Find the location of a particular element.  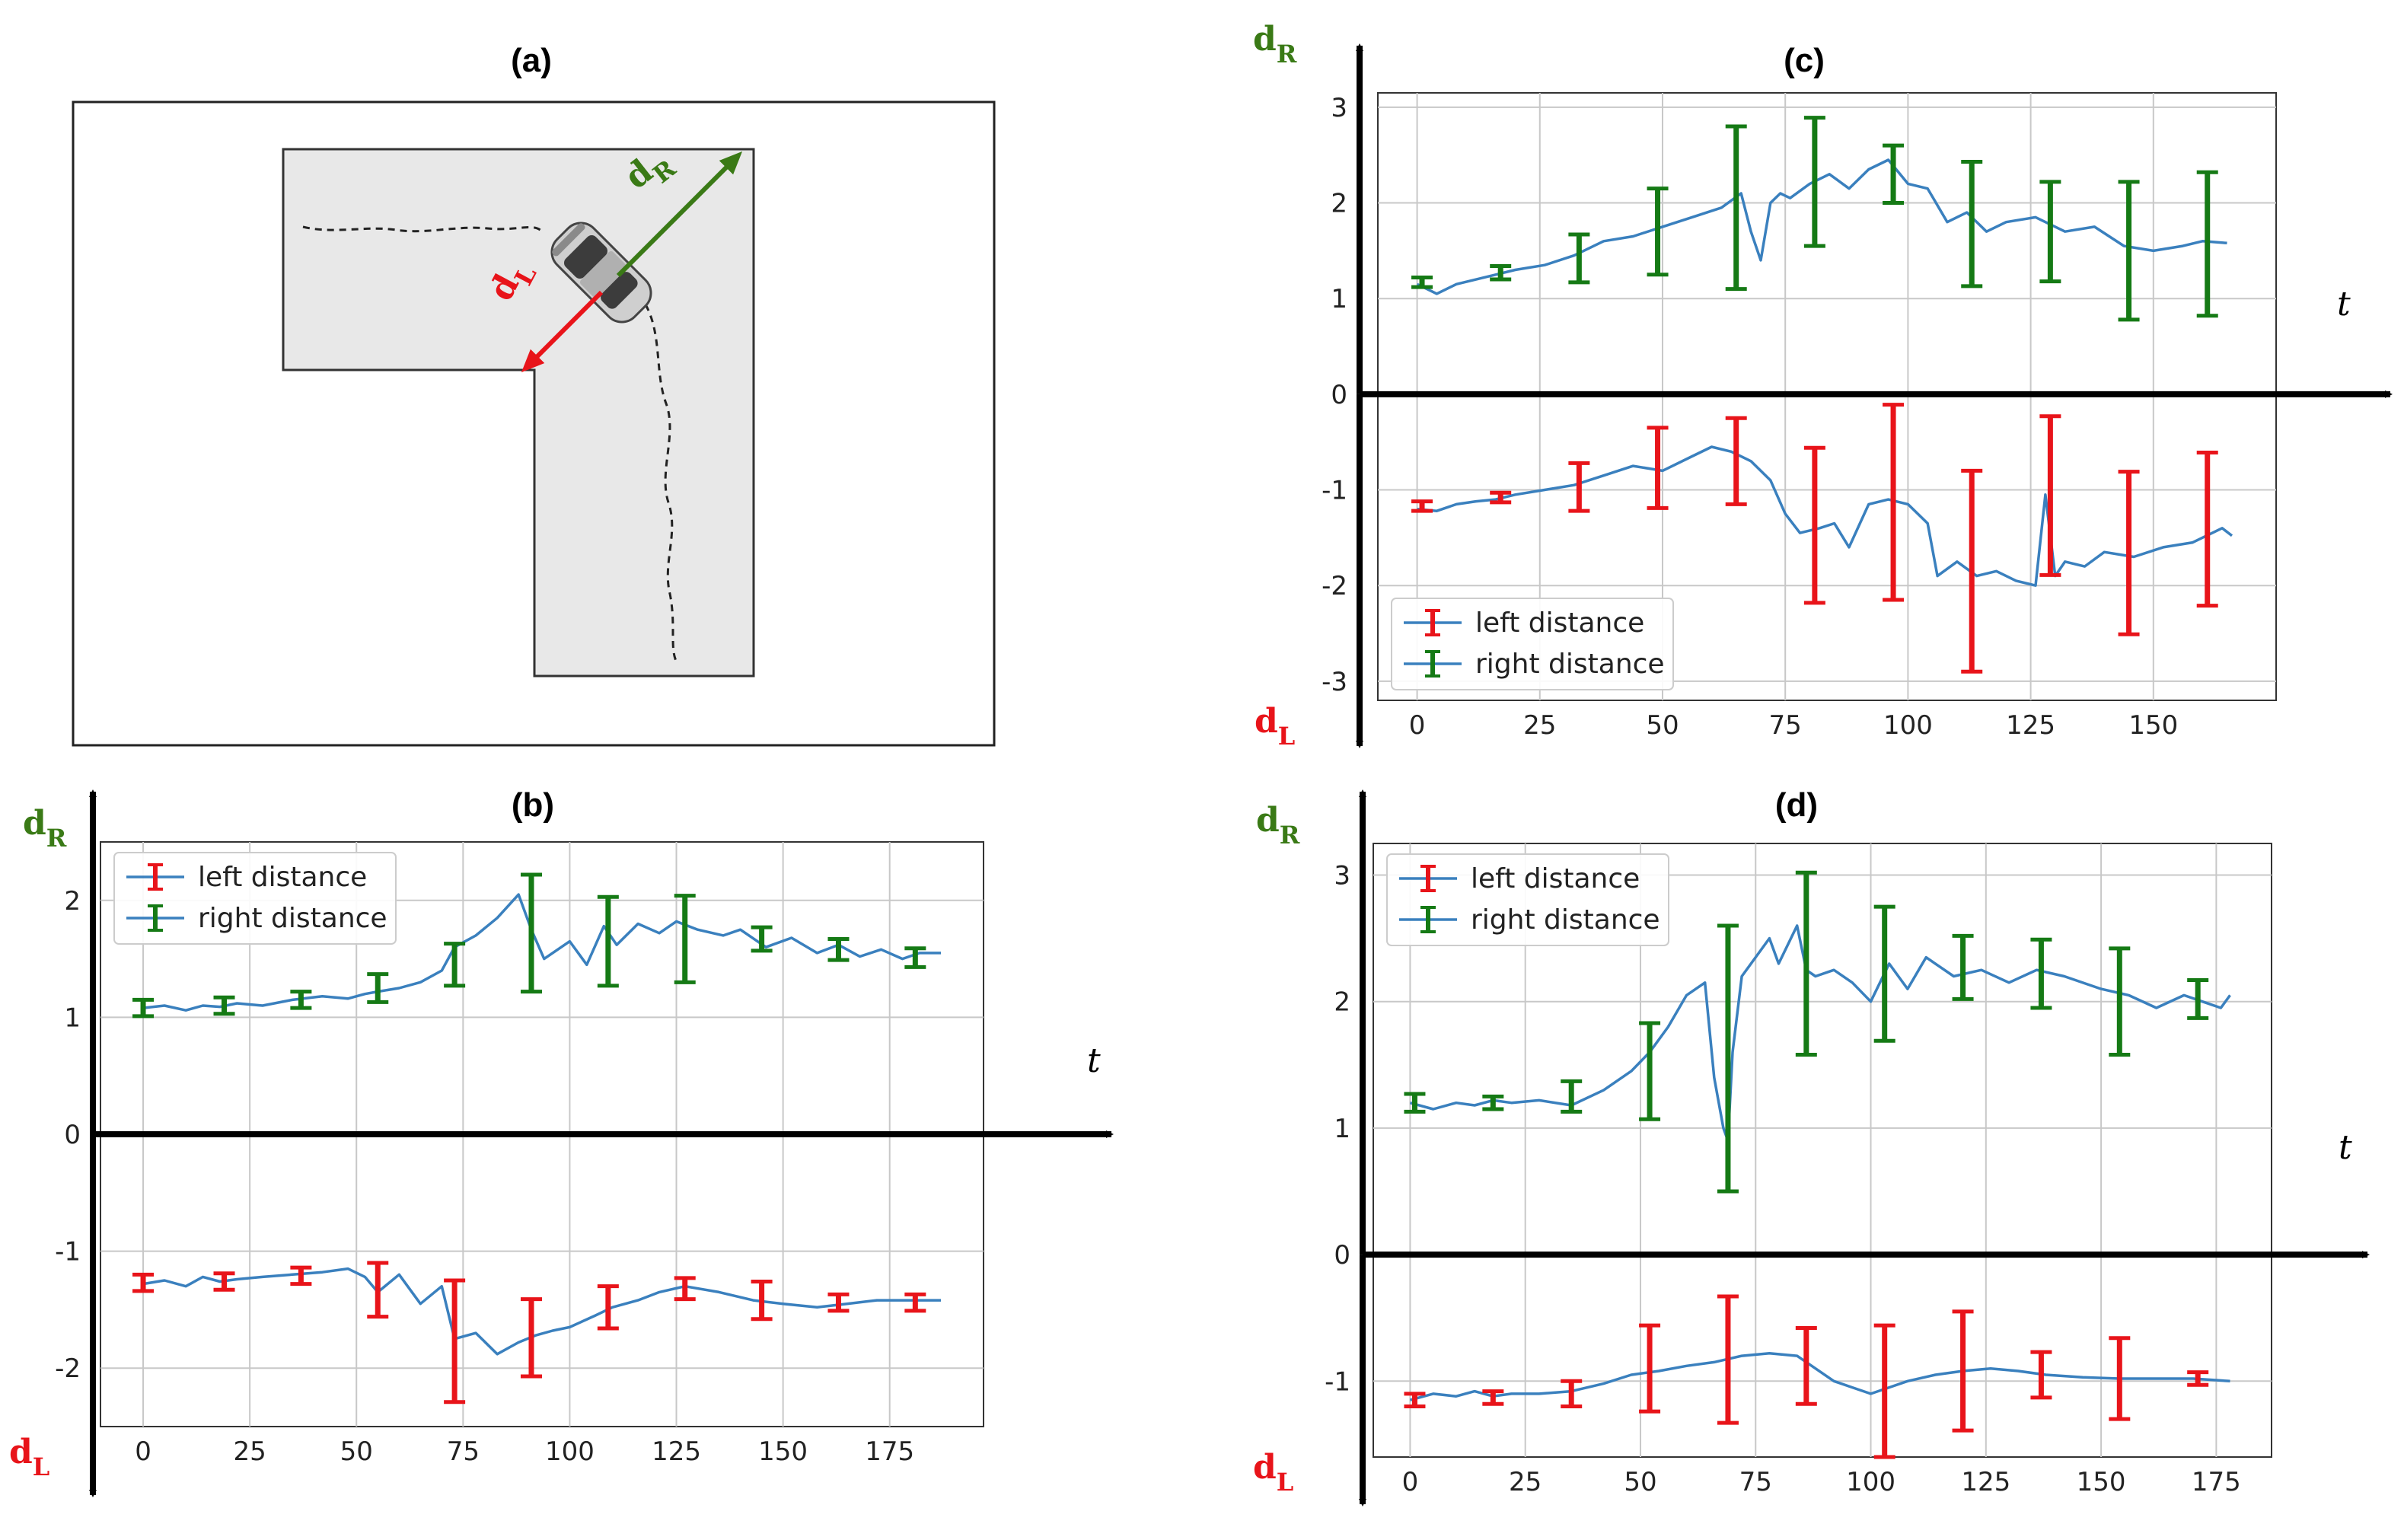

y-tick-label: 0 is located at coordinates (1342, 1255).